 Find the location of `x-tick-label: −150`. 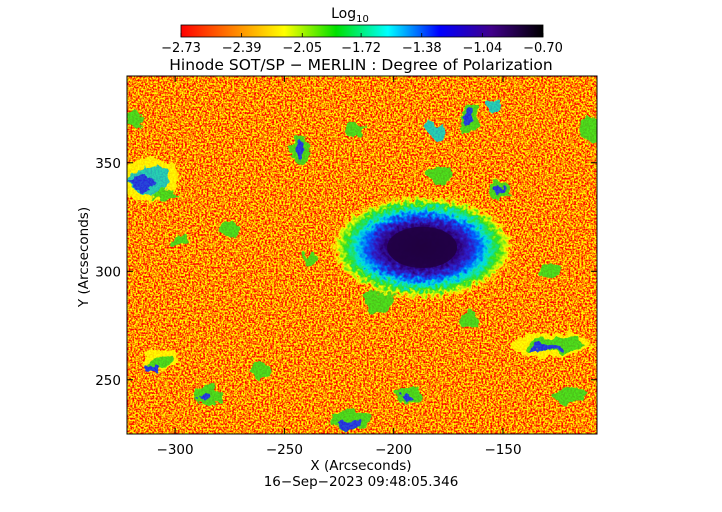

x-tick-label: −150 is located at coordinates (502, 450).